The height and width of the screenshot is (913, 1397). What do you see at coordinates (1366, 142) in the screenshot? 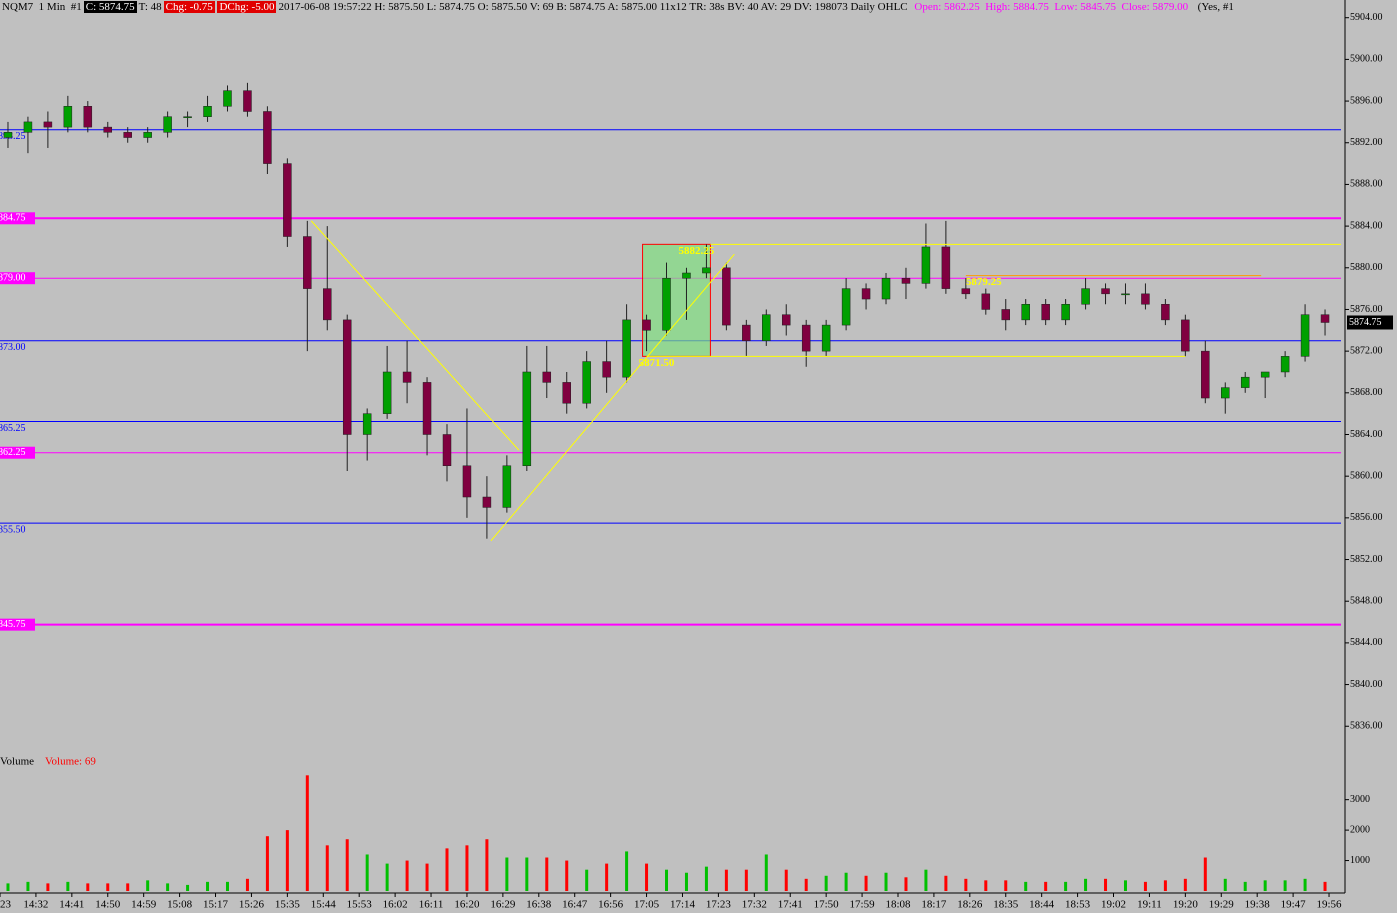
I see `y-tick-label: 5892.00` at bounding box center [1366, 142].